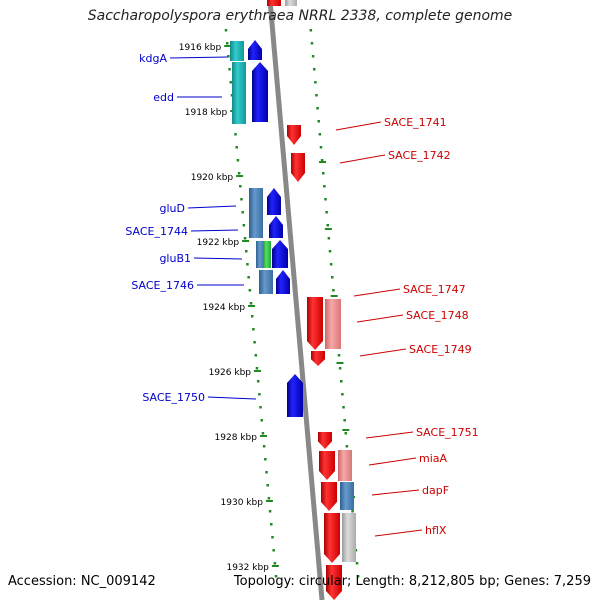 This screenshot has width=600, height=600. What do you see at coordinates (237, 51) in the screenshot?
I see `cog-kdgA` at bounding box center [237, 51].